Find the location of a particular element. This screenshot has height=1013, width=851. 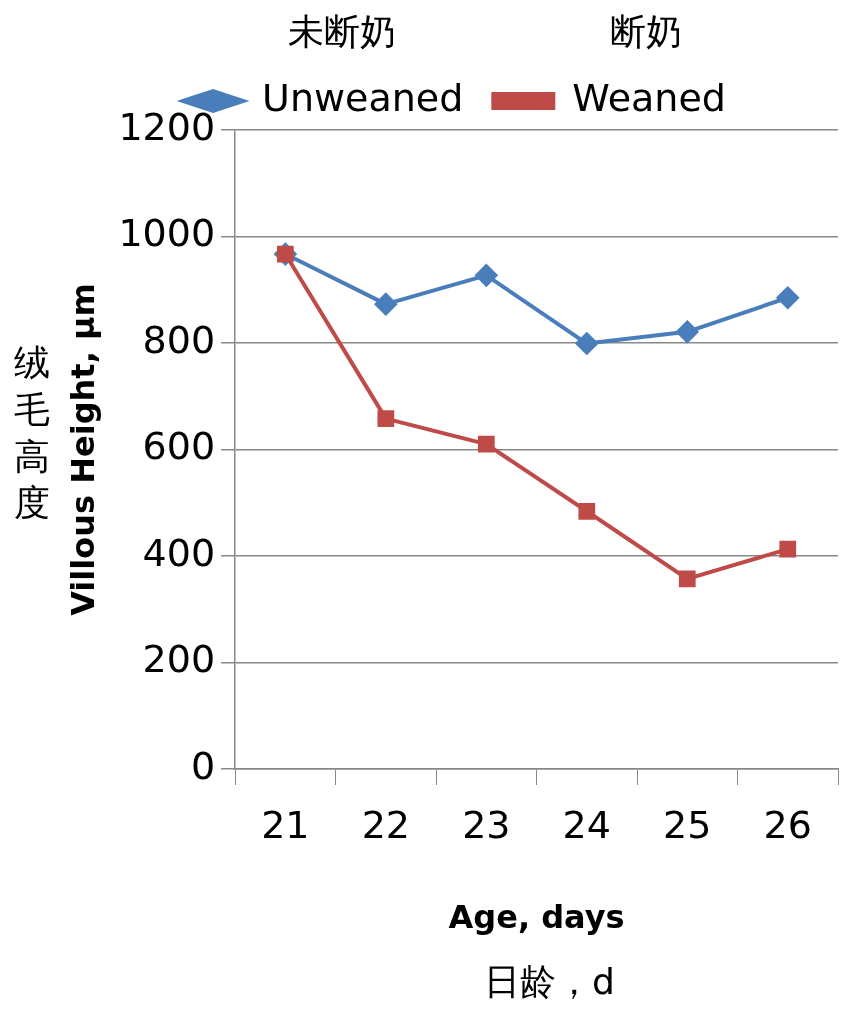

y-tick-label: 1200 is located at coordinates (167, 126).